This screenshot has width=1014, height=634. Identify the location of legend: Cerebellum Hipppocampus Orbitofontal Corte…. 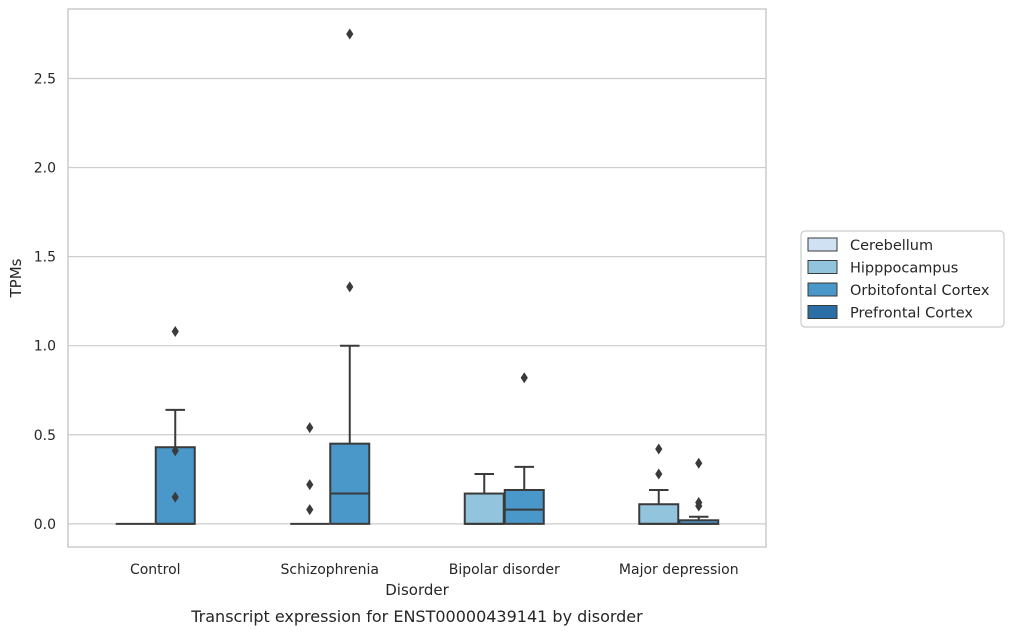
(902, 279).